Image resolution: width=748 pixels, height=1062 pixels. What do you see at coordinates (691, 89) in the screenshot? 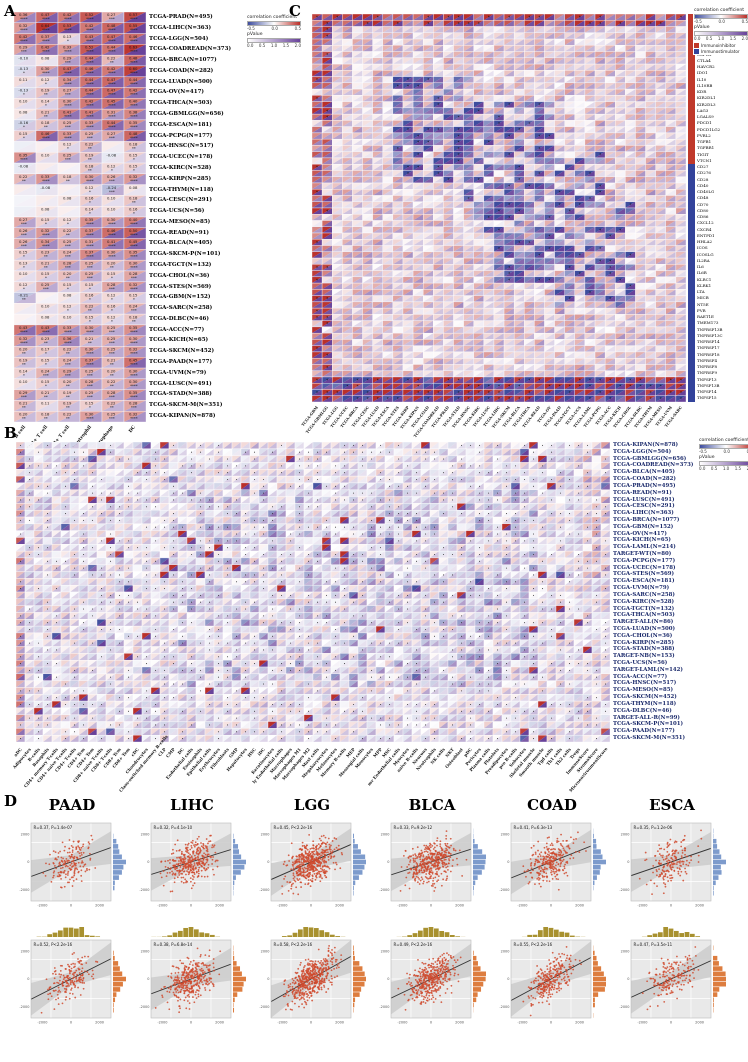
I see `category-bar-immunoinhibitor` at bounding box center [691, 89].